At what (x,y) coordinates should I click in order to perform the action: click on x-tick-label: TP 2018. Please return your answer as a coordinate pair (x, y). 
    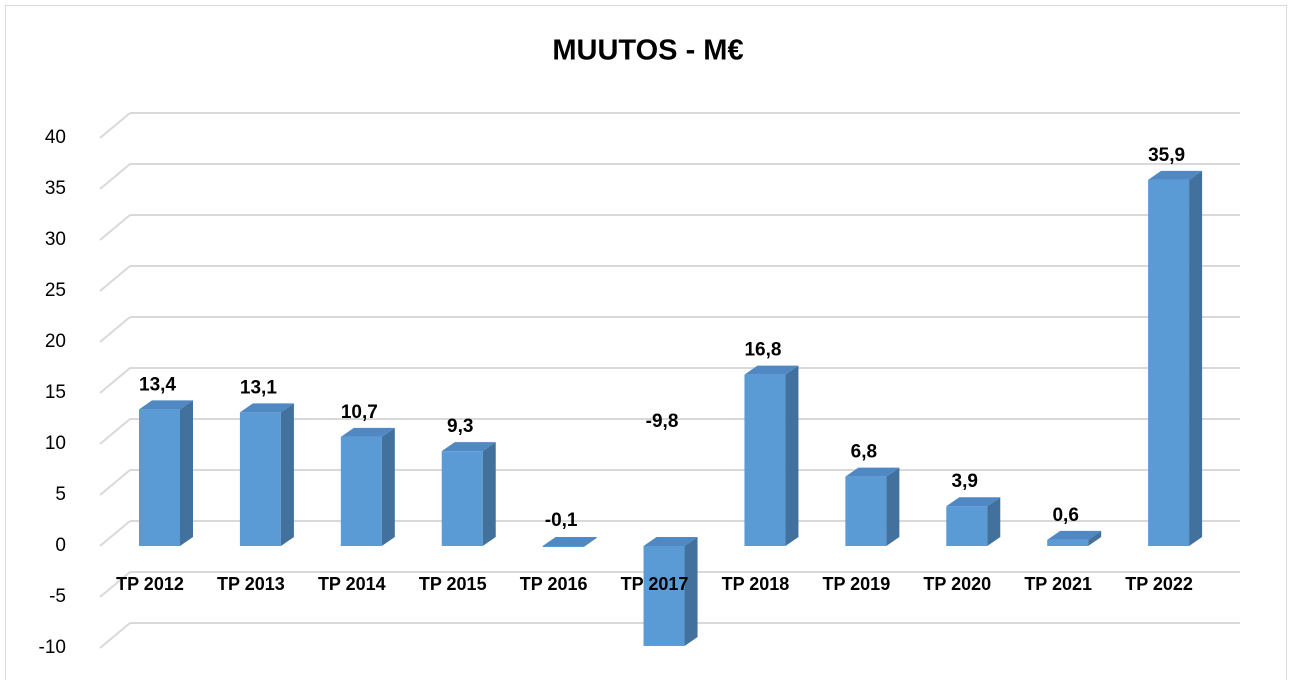
    Looking at the image, I should click on (756, 584).